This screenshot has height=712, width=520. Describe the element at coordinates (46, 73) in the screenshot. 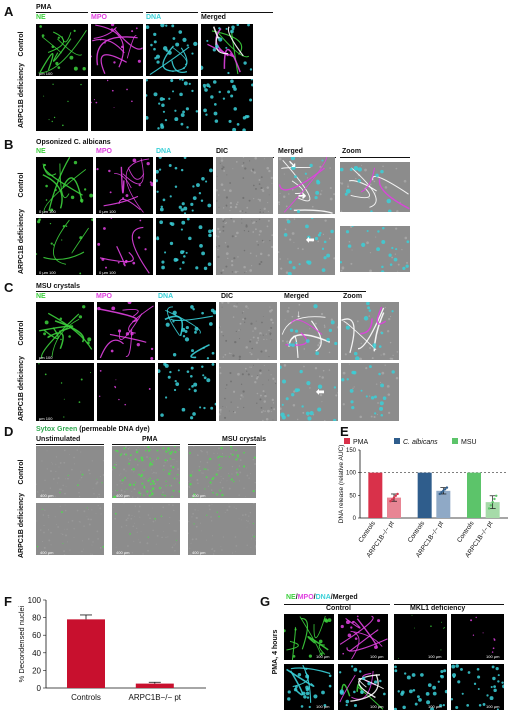

I see `scale-bar-label: μm 100` at that location.